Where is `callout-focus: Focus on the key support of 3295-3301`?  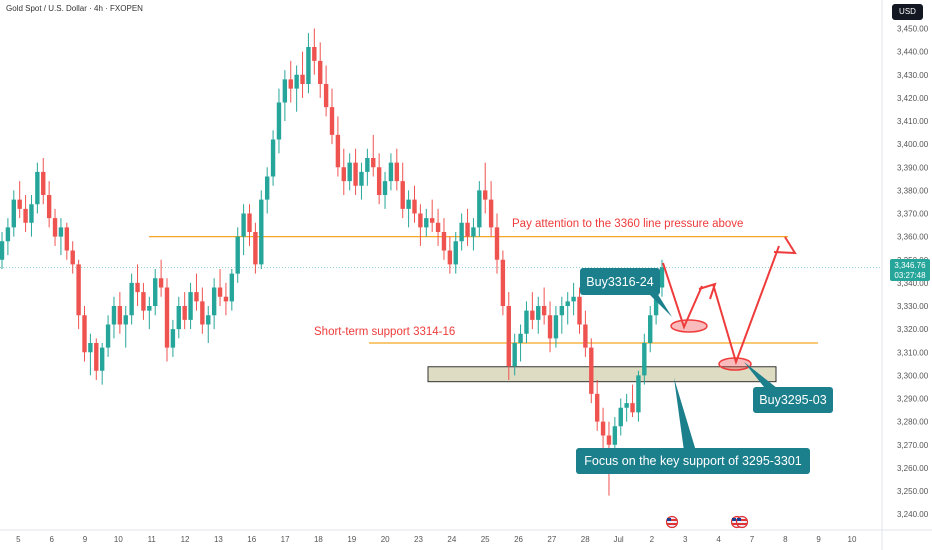 callout-focus: Focus on the key support of 3295-3301 is located at coordinates (693, 461).